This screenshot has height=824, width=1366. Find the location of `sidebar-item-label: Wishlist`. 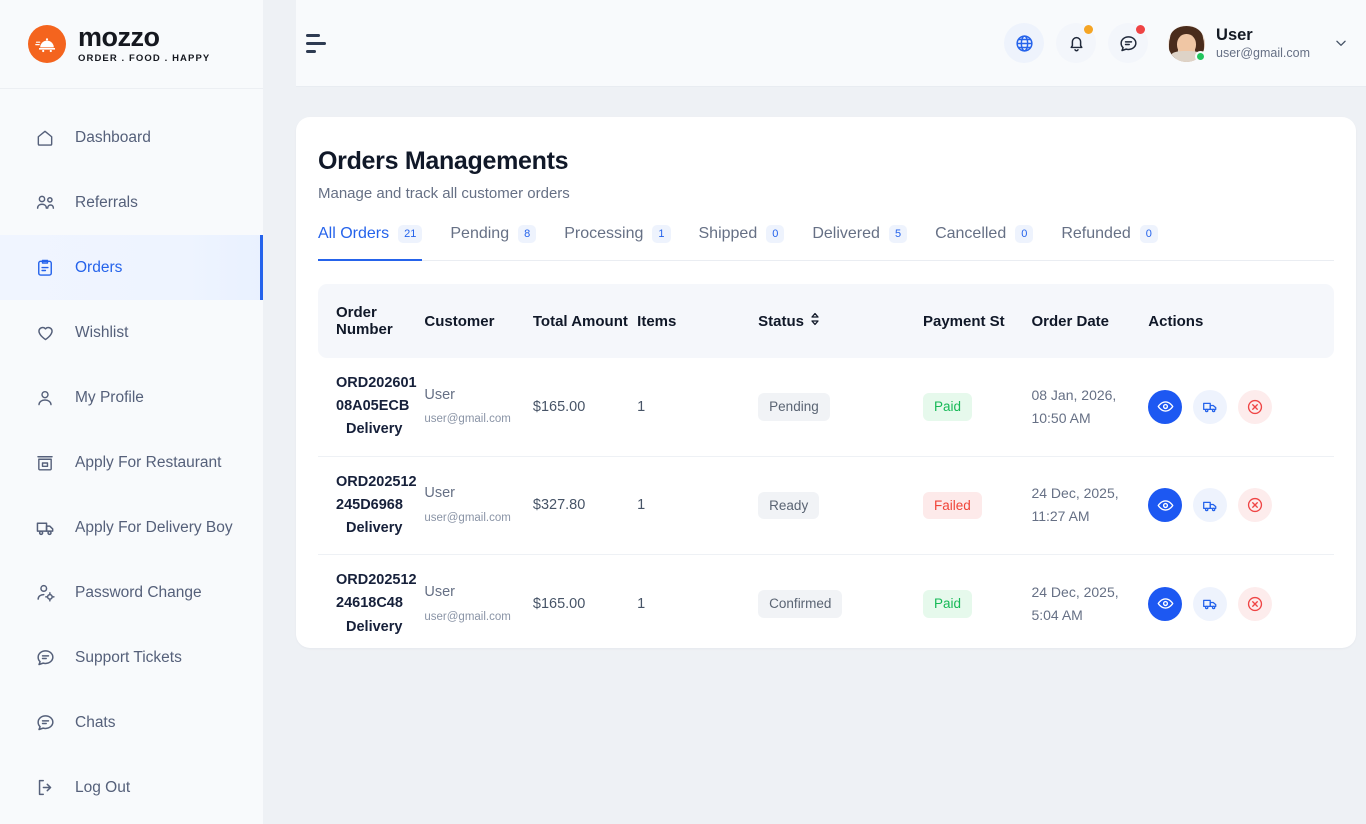

sidebar-item-label: Wishlist is located at coordinates (102, 332).